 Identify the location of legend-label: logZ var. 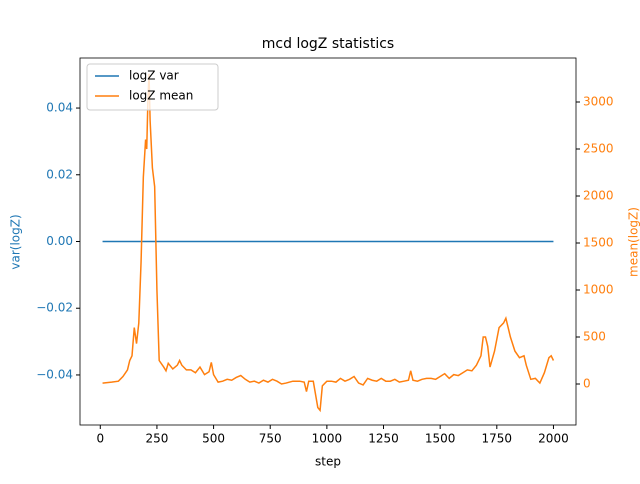
(154, 76).